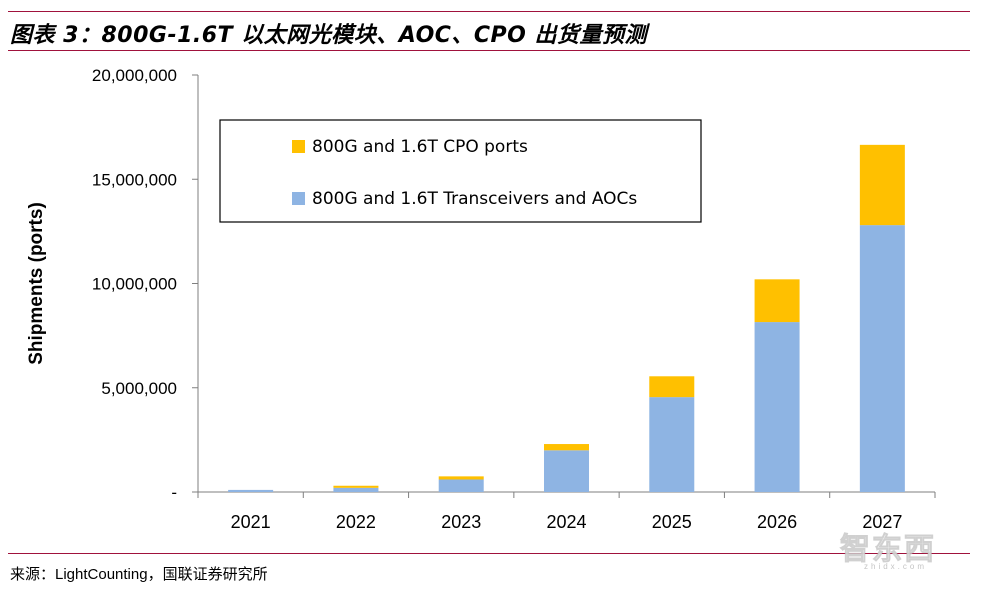 The width and height of the screenshot is (1000, 592). What do you see at coordinates (777, 301) in the screenshot?
I see `bar-cpo-ports-2026` at bounding box center [777, 301].